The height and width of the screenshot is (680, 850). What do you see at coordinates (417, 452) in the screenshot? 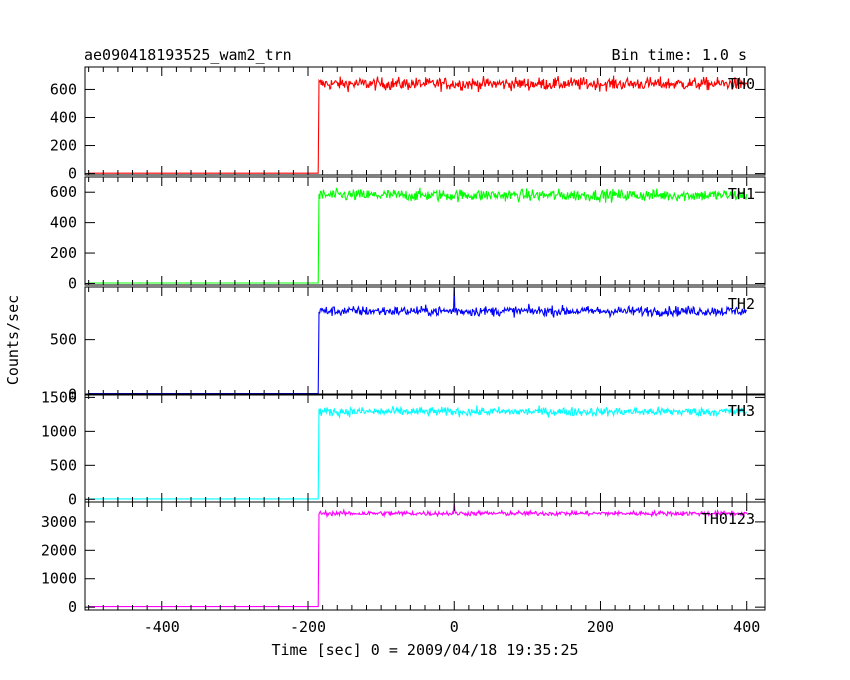
I see `series-line-th3` at bounding box center [417, 452].